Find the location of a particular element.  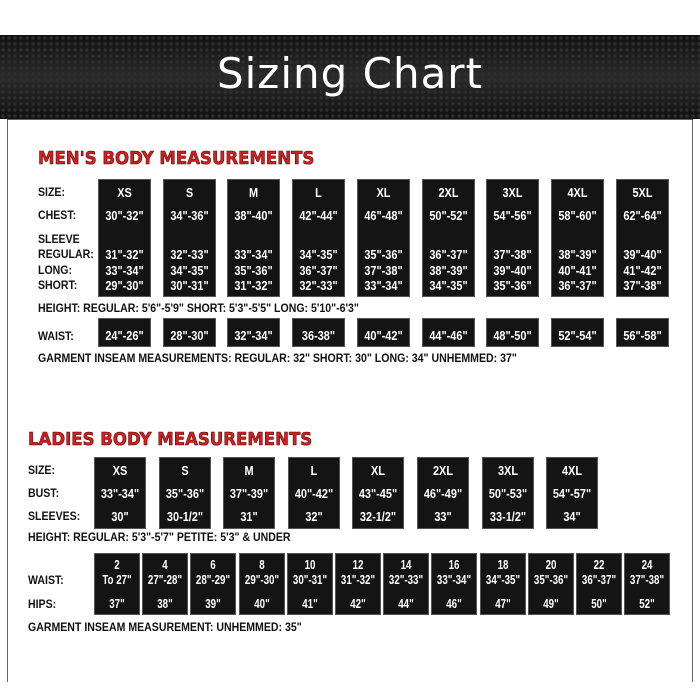

sleeve-regular-value: 37"-38" is located at coordinates (512, 254).